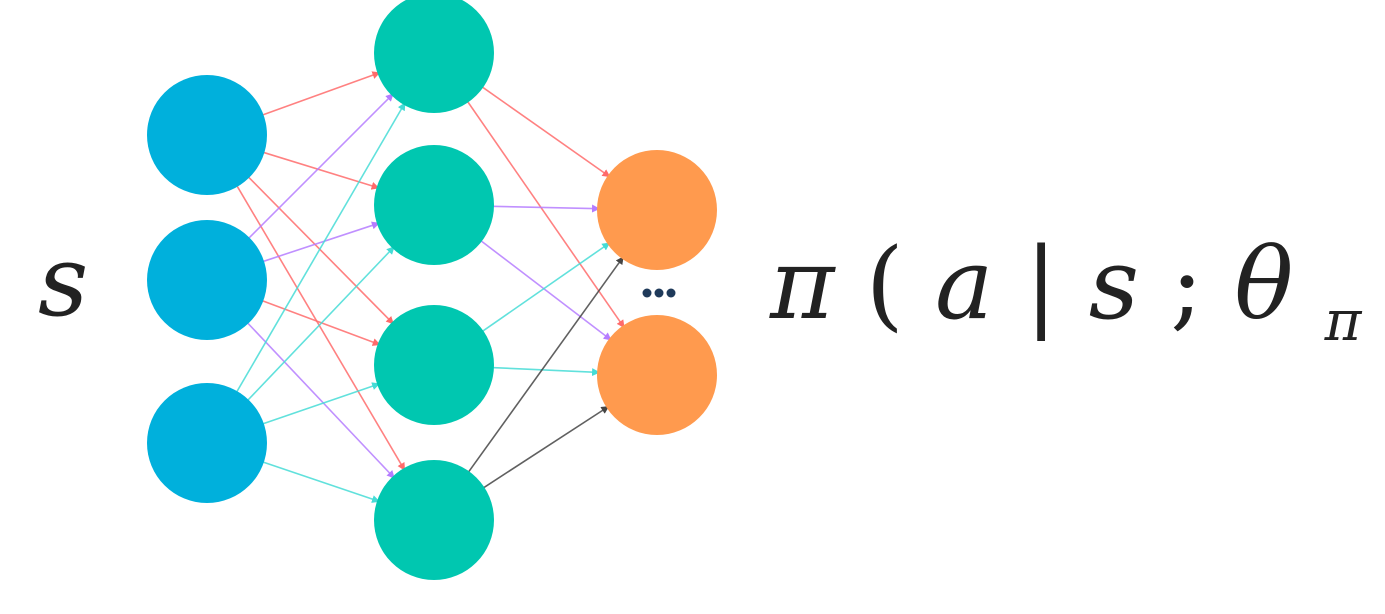 The image size is (1385, 614). I want to click on policy-theta-symbol: θ, so click(1263, 285).